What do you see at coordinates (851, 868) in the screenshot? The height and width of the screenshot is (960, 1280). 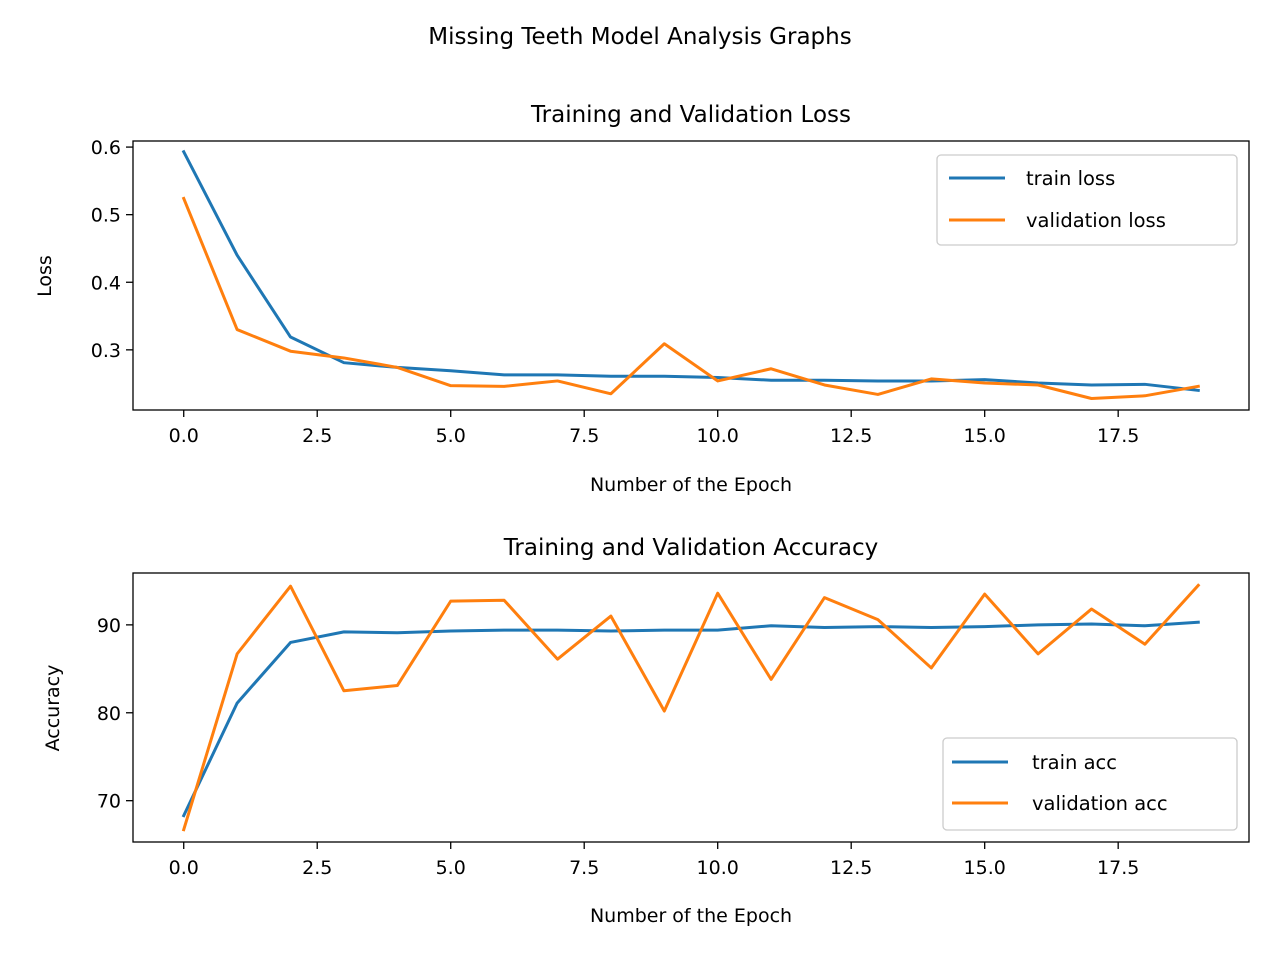 I see `accuracy-chart-x-tick-label: 12.5` at bounding box center [851, 868].